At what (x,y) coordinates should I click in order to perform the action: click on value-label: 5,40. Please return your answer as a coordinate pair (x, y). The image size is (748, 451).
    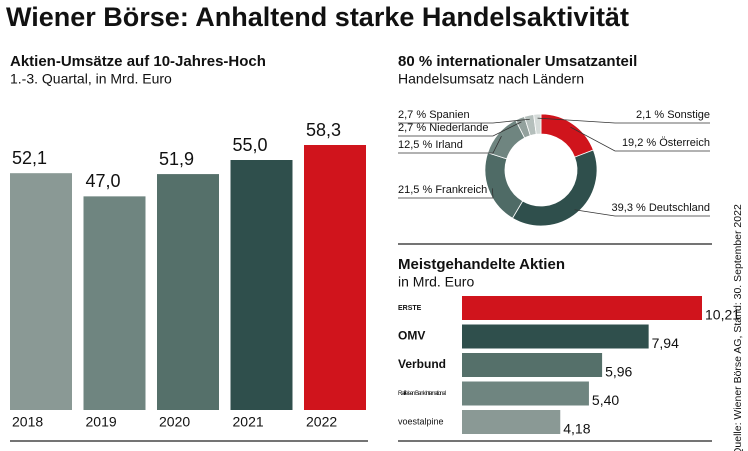
    Looking at the image, I should click on (605, 400).